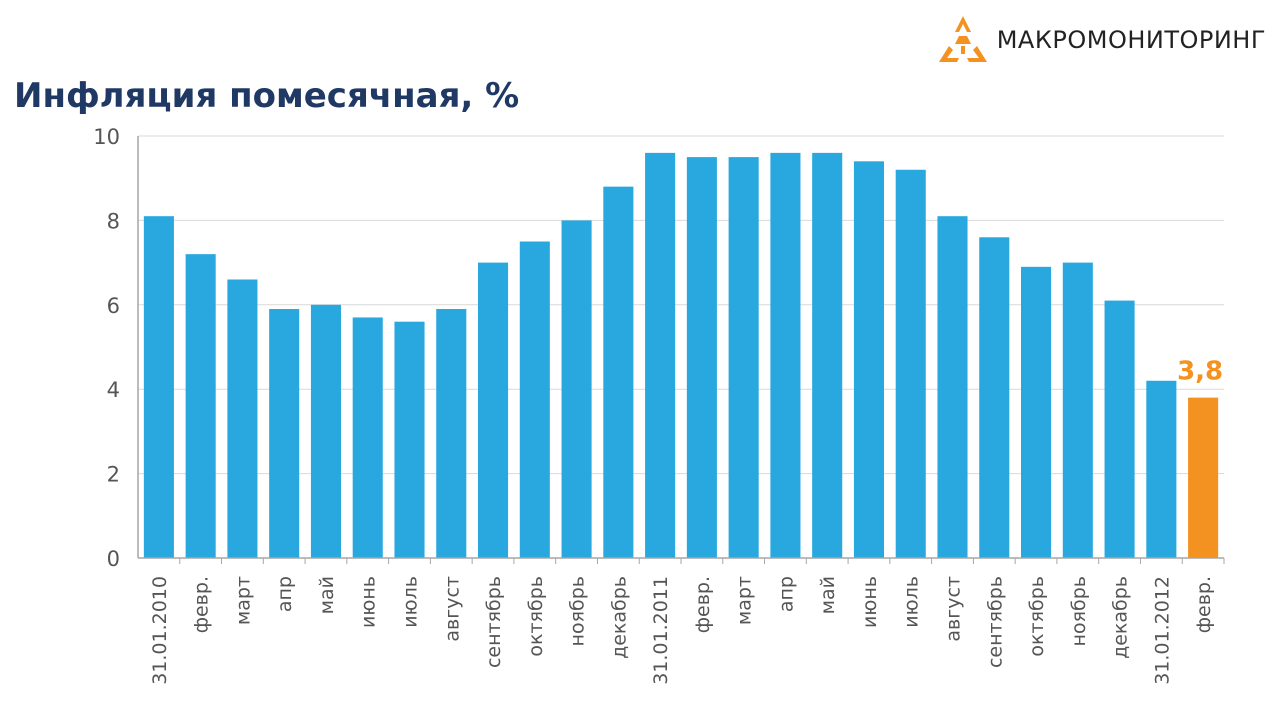 The width and height of the screenshot is (1280, 720). What do you see at coordinates (1131, 40) in the screenshot?
I see `brand-name: МАКРОМОНИТОРИНГ` at bounding box center [1131, 40].